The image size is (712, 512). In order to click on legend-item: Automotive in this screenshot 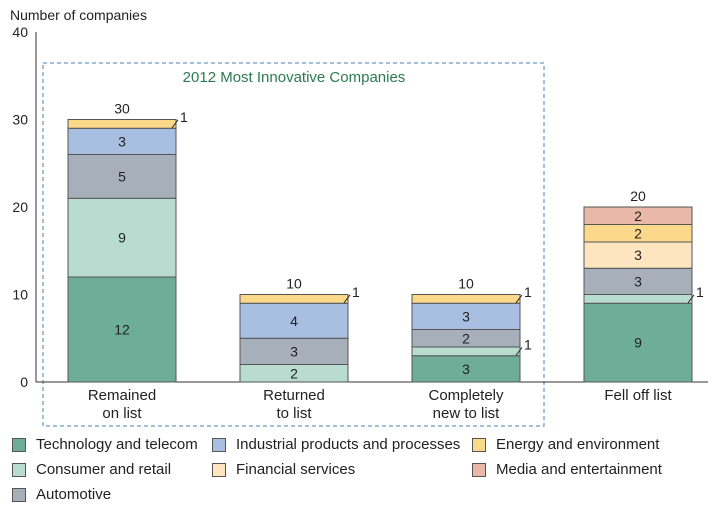, I will do `click(61, 494)`.